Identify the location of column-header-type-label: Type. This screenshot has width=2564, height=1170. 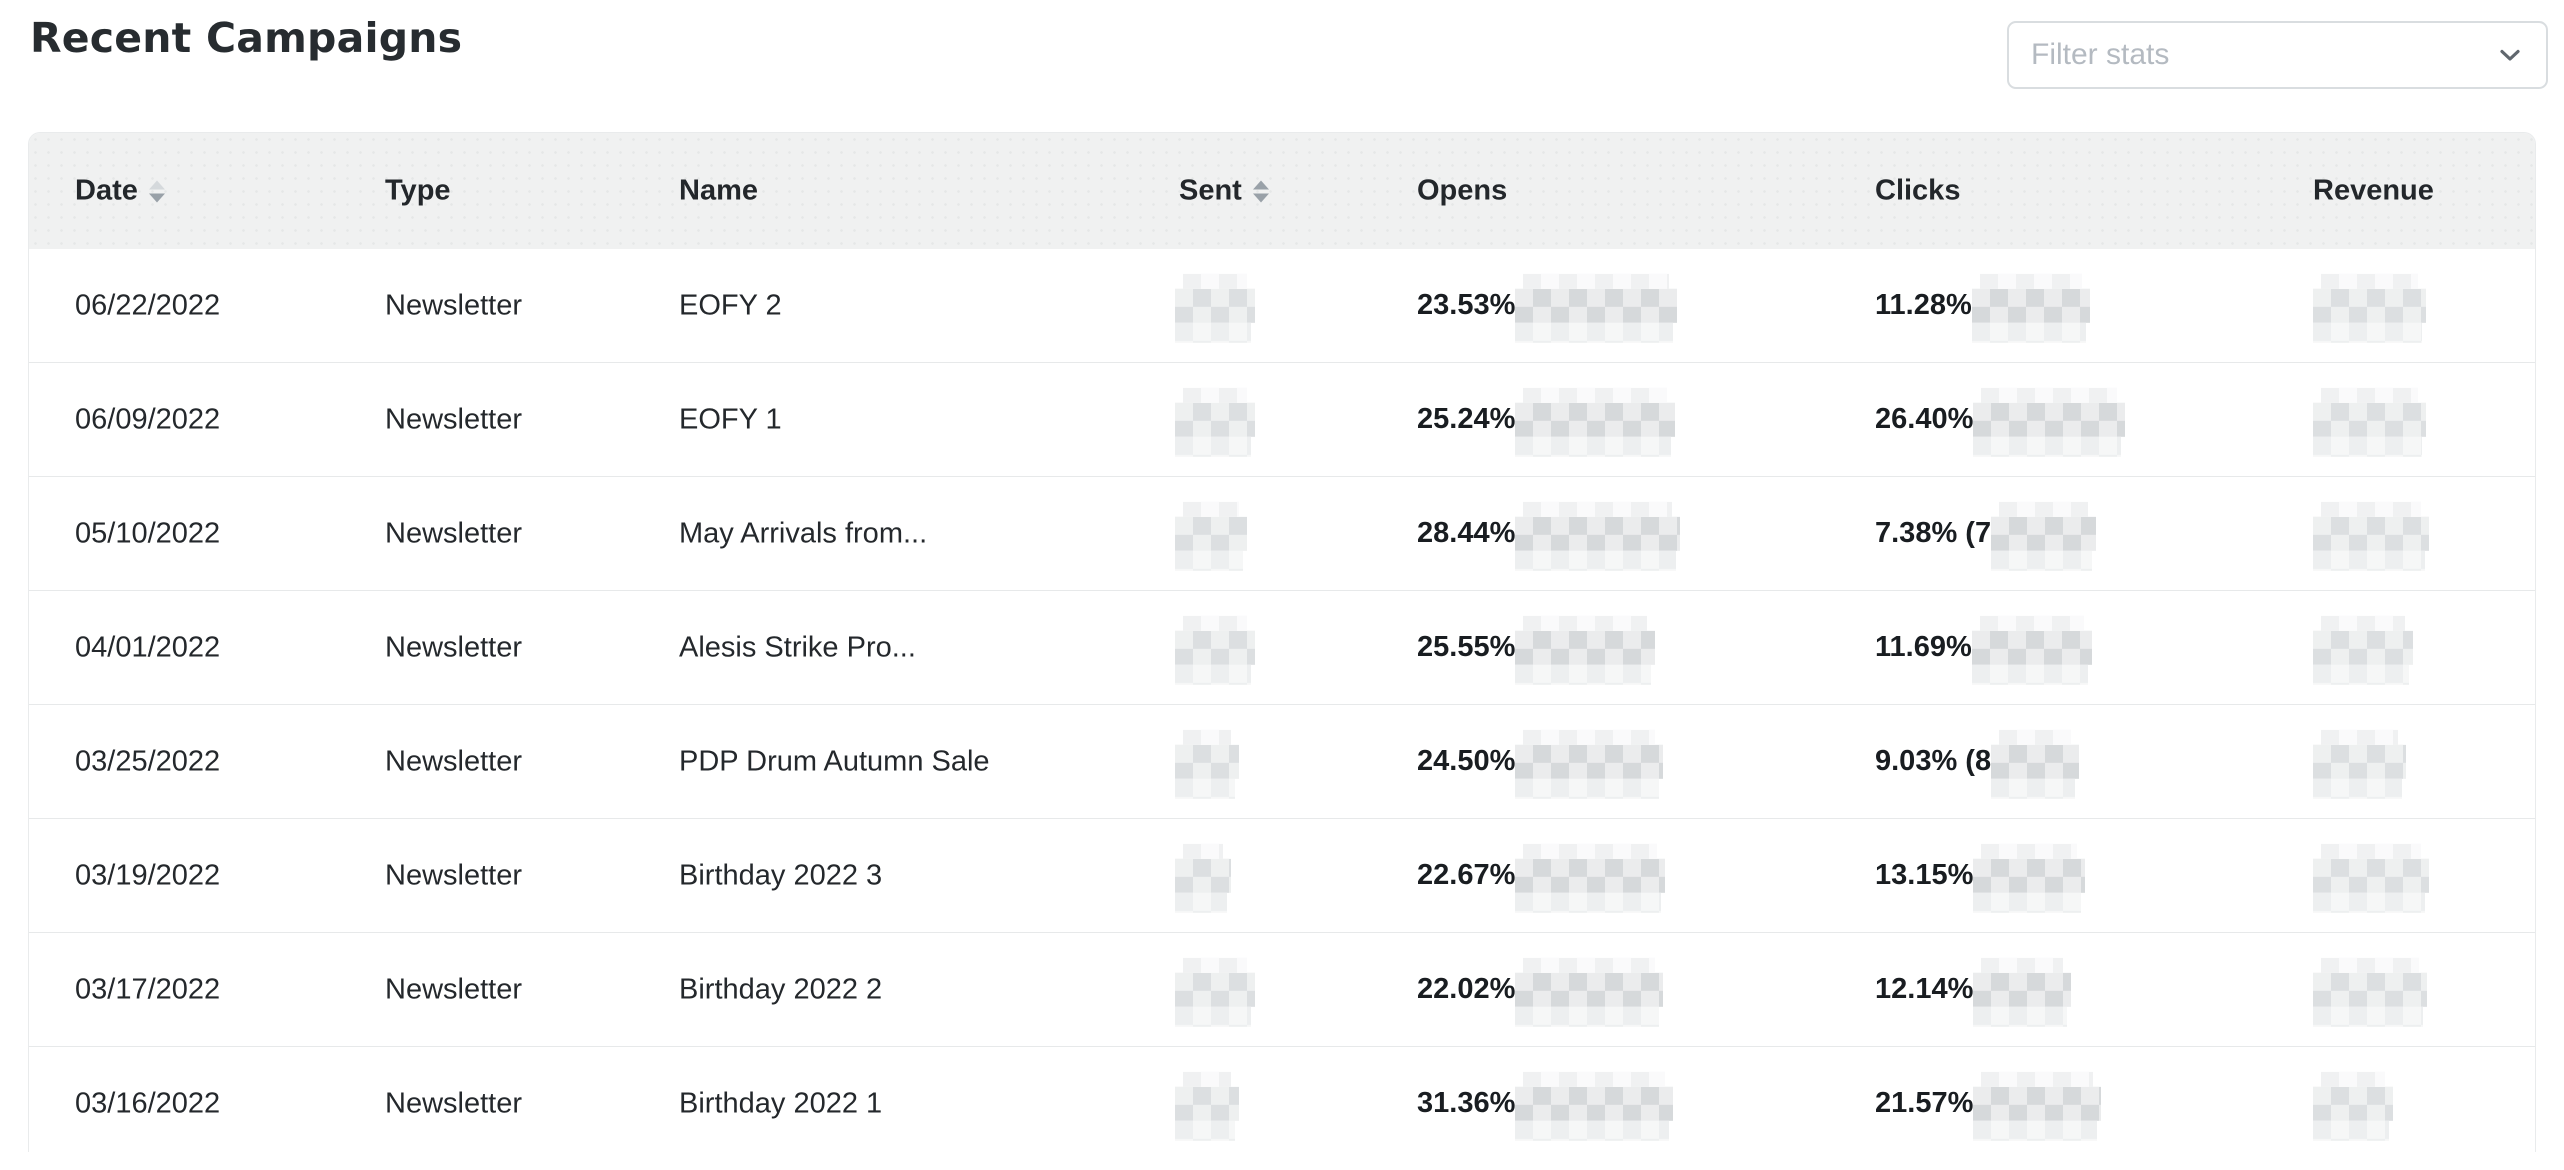
(418, 190).